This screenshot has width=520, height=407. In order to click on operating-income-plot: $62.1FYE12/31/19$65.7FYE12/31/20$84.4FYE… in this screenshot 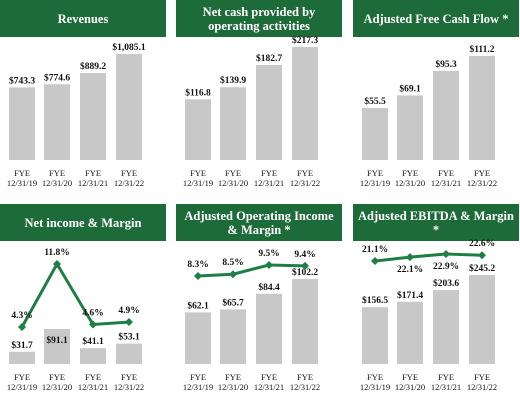, I will do `click(251, 320)`.